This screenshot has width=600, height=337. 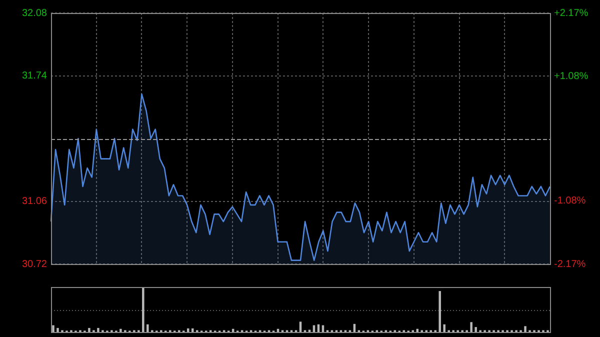 I want to click on y2-tick-label: +2.17%, so click(x=571, y=13).